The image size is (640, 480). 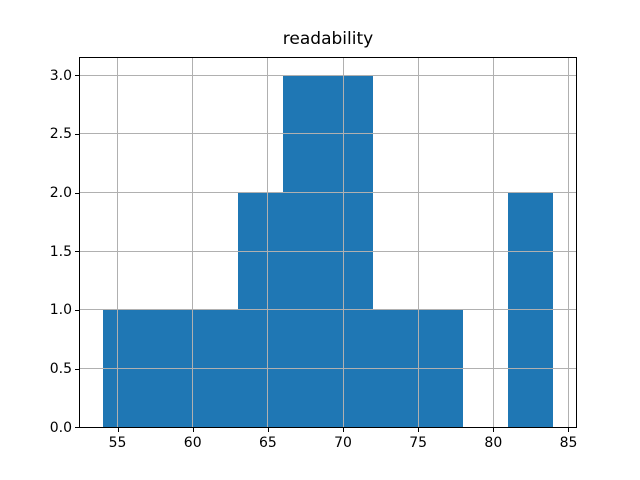 What do you see at coordinates (493, 443) in the screenshot?
I see `x-tick-label: 80` at bounding box center [493, 443].